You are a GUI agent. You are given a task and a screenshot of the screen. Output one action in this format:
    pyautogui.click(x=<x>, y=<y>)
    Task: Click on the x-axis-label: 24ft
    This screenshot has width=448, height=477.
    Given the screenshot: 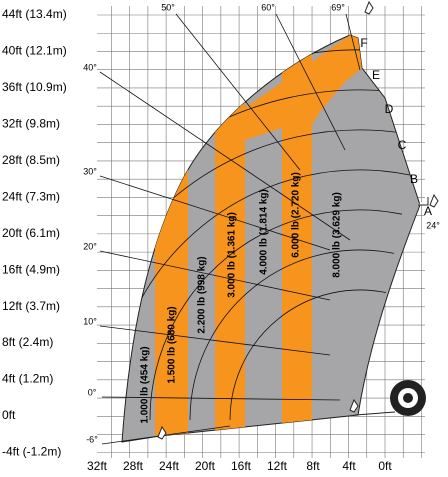 What is the action you would take?
    pyautogui.click(x=169, y=466)
    